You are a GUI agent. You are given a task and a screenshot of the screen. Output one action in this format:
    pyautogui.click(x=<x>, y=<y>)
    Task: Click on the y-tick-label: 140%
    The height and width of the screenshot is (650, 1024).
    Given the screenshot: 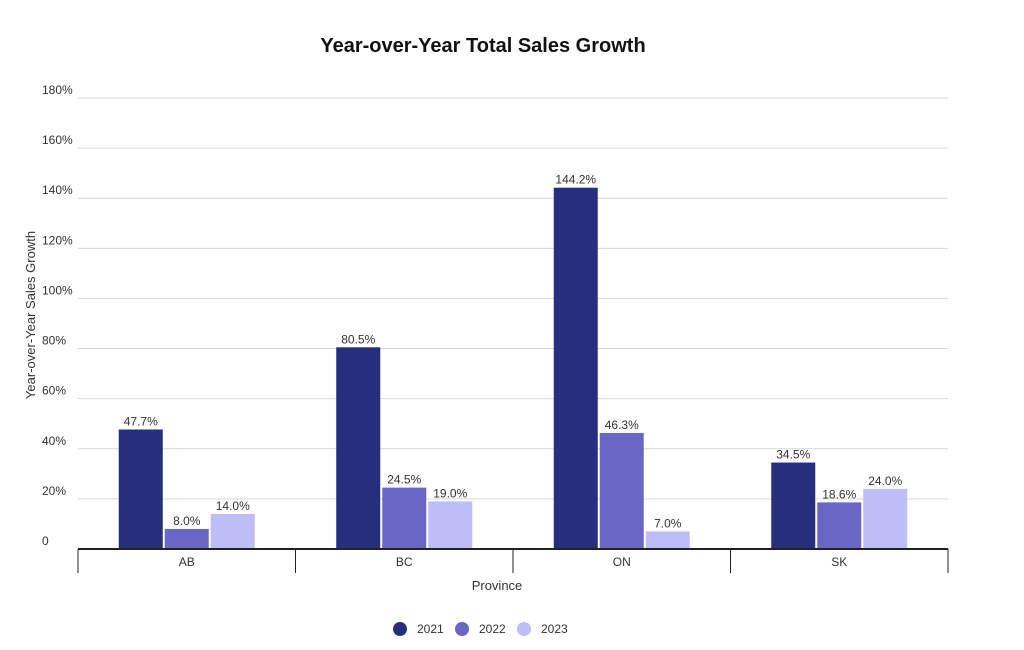 What is the action you would take?
    pyautogui.click(x=57, y=190)
    